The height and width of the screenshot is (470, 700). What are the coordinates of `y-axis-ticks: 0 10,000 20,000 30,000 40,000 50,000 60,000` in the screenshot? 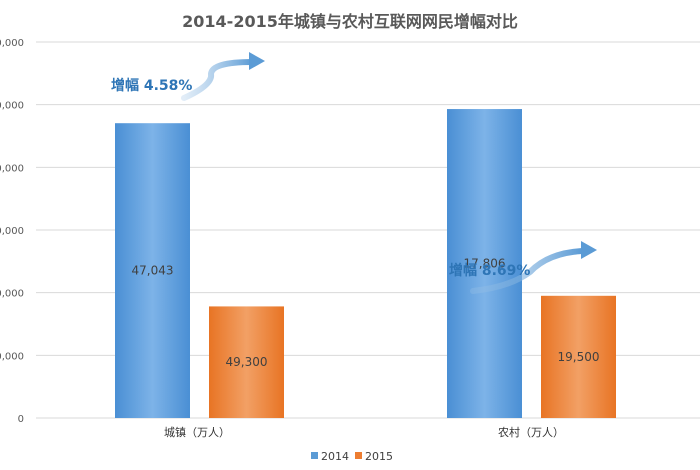 It's located at (12, 231).